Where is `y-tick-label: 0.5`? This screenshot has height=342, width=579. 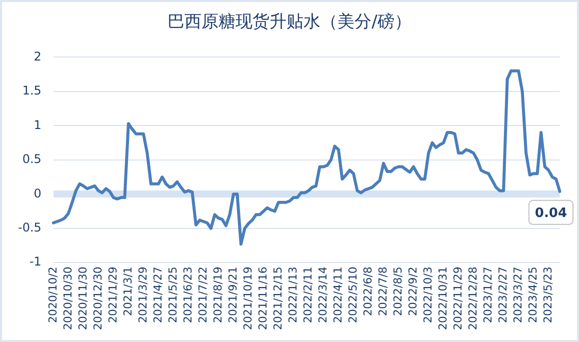
y-tick-label: 0.5 is located at coordinates (32, 159).